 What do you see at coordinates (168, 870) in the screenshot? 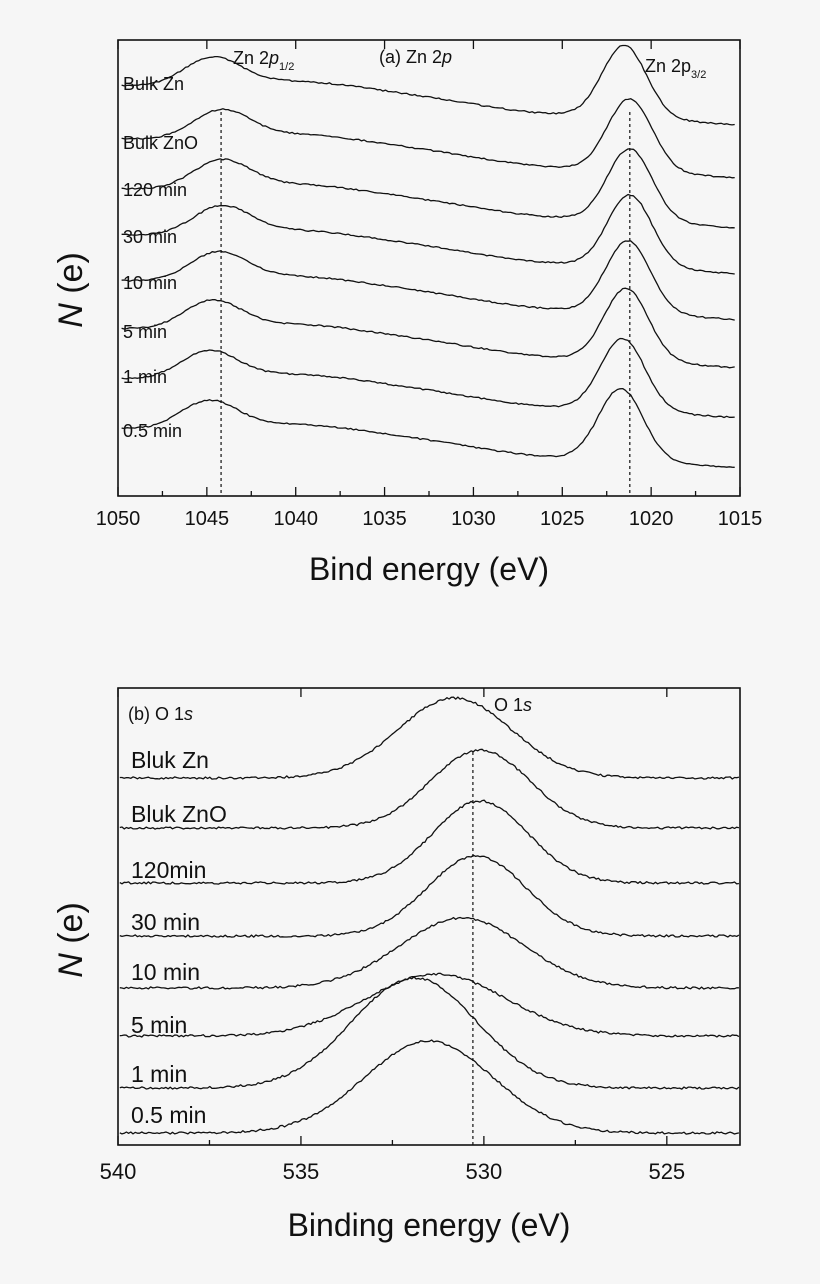
I see `series-label: 120min` at bounding box center [168, 870].